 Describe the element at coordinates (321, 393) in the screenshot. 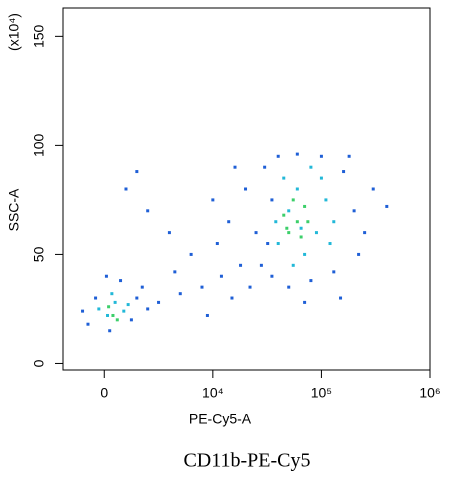

I see `x-tick-label: 10⁵` at that location.